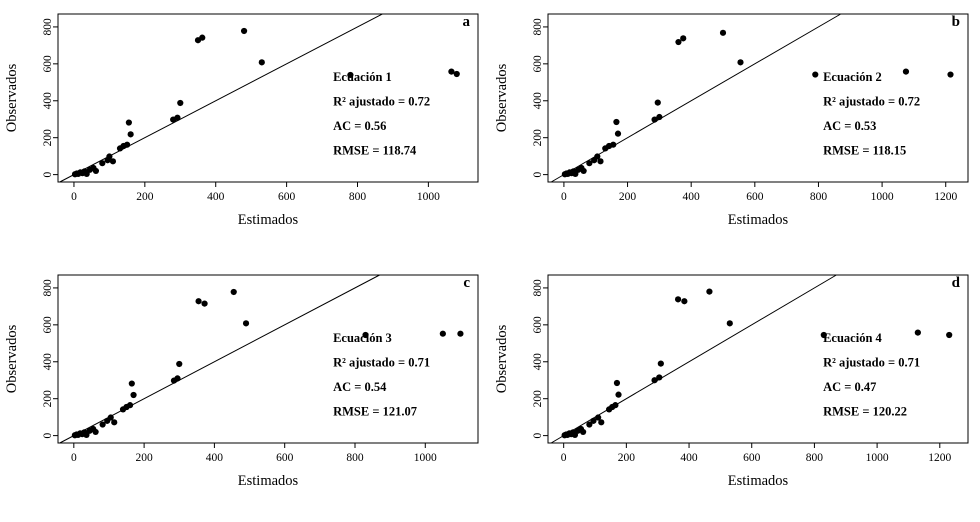  I want to click on x-axis-label: Estimados, so click(268, 481).